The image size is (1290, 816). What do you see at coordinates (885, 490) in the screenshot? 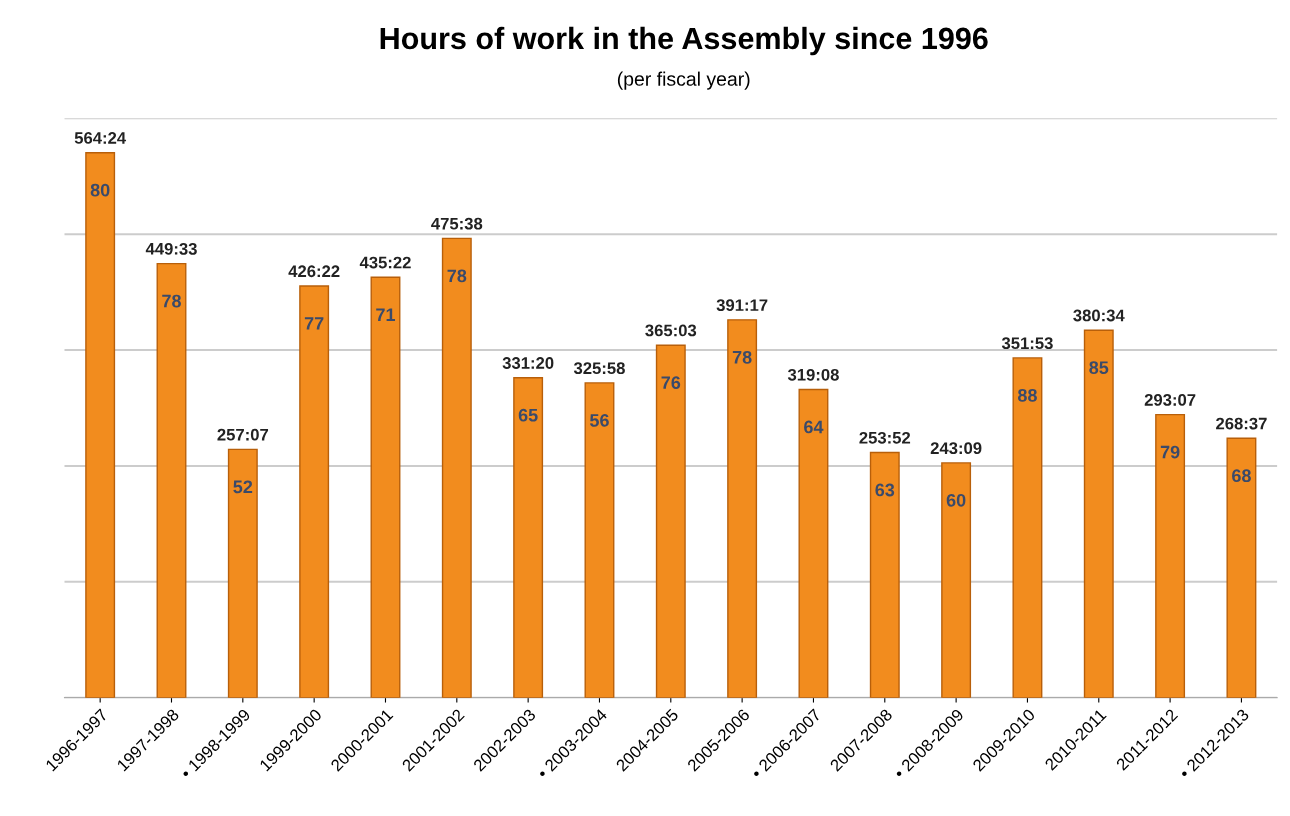
I see `annotation: 63` at bounding box center [885, 490].